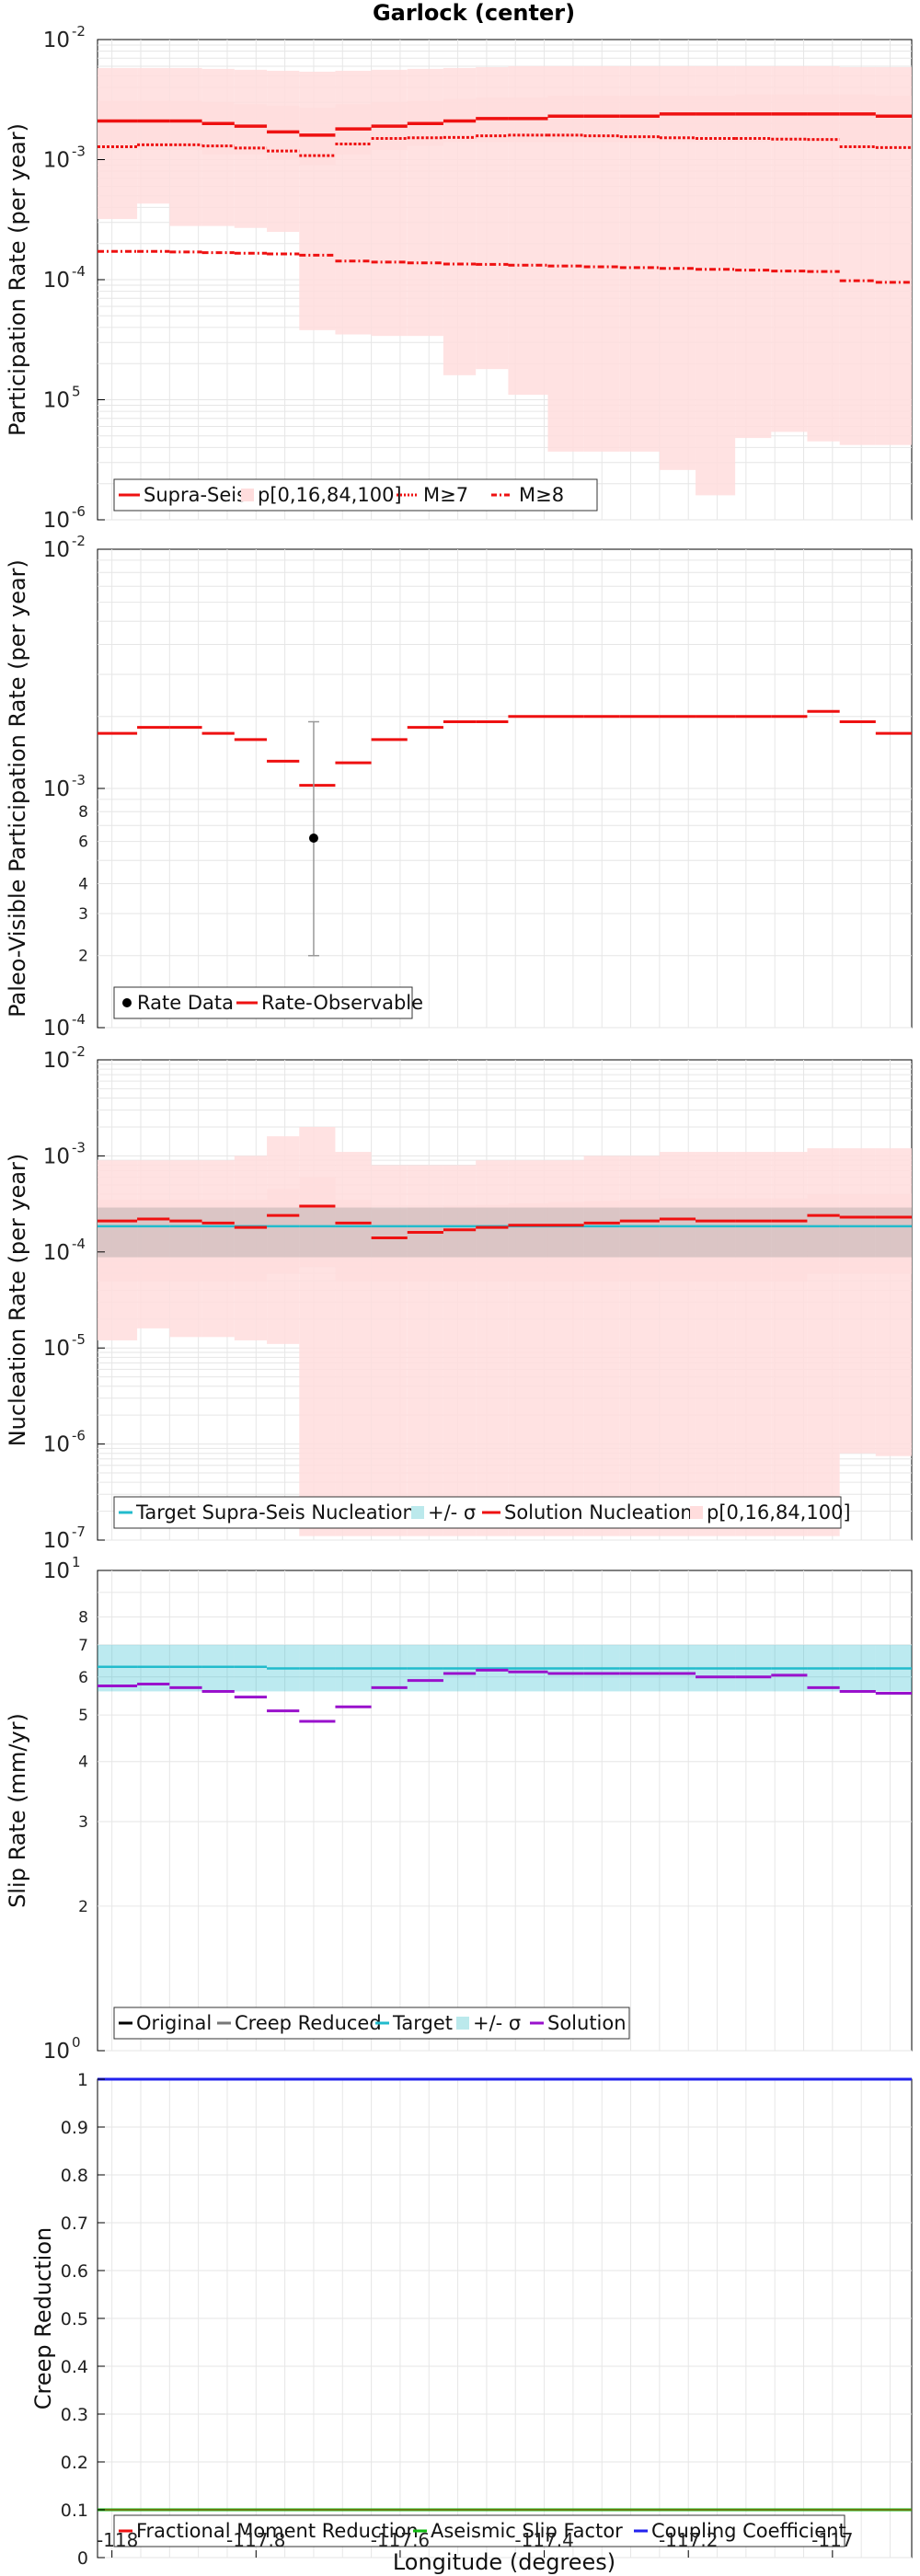  What do you see at coordinates (422, 2023) in the screenshot?
I see `legend-label-target: Target` at bounding box center [422, 2023].